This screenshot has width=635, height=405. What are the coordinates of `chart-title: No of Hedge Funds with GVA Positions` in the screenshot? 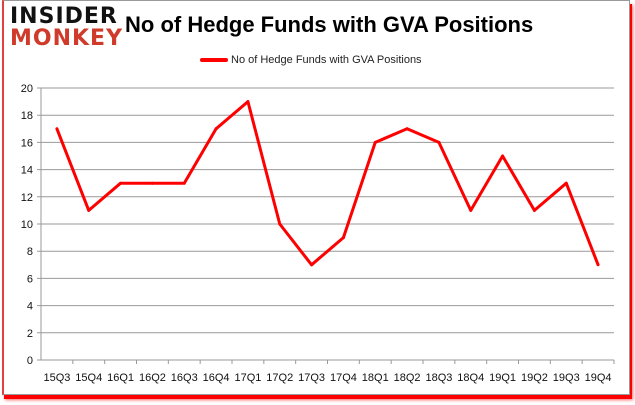 It's located at (329, 24).